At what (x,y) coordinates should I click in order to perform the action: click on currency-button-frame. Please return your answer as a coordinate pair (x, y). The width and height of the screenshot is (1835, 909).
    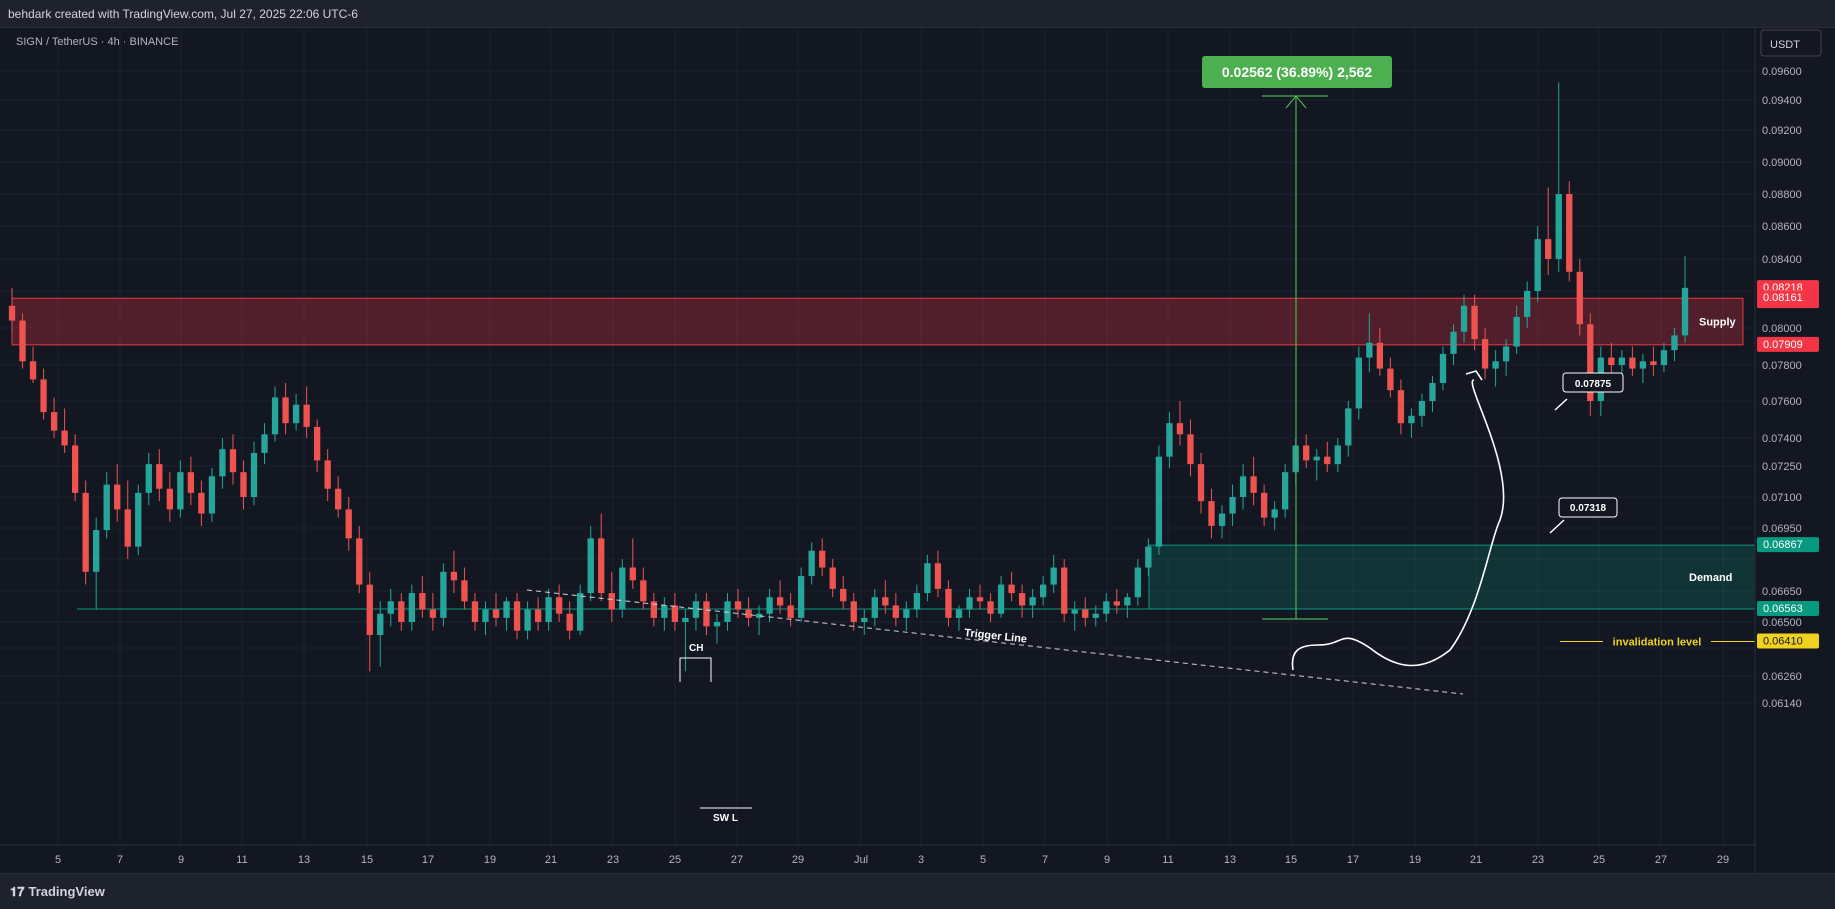
    Looking at the image, I should click on (1791, 43).